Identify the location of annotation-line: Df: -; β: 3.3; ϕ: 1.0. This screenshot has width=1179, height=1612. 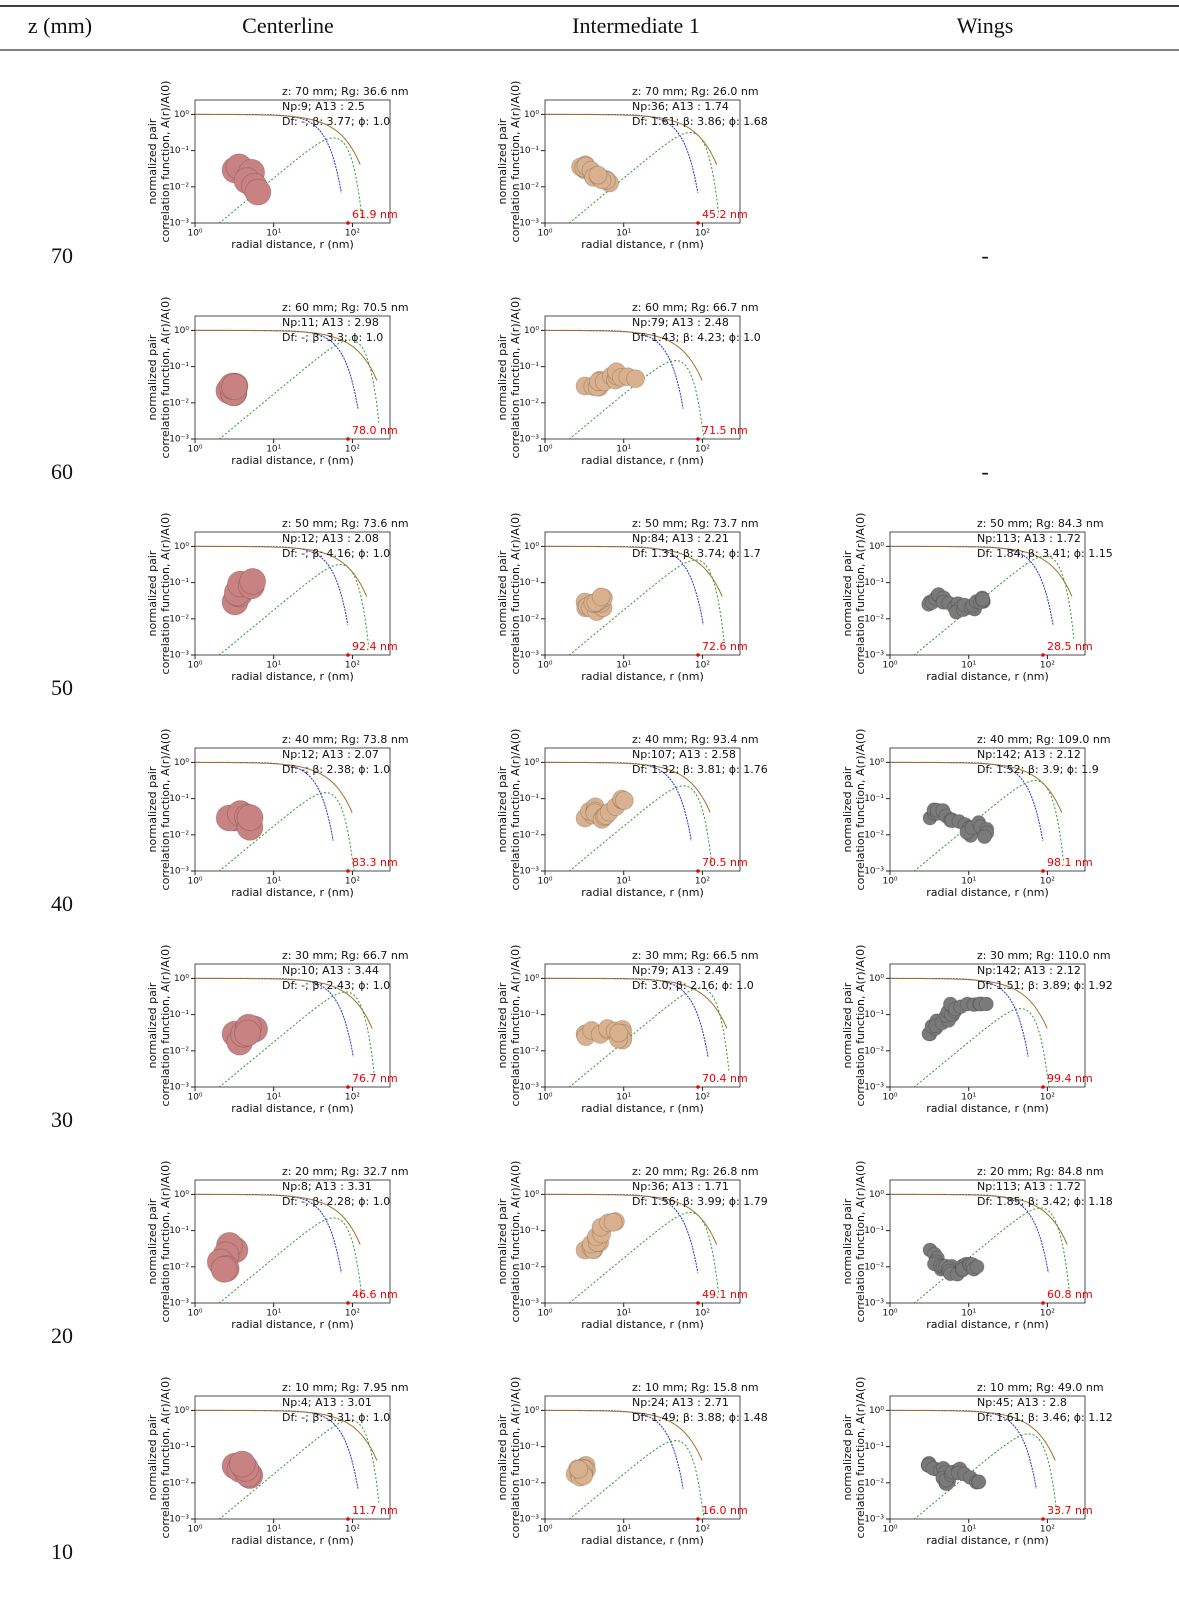
(332, 337).